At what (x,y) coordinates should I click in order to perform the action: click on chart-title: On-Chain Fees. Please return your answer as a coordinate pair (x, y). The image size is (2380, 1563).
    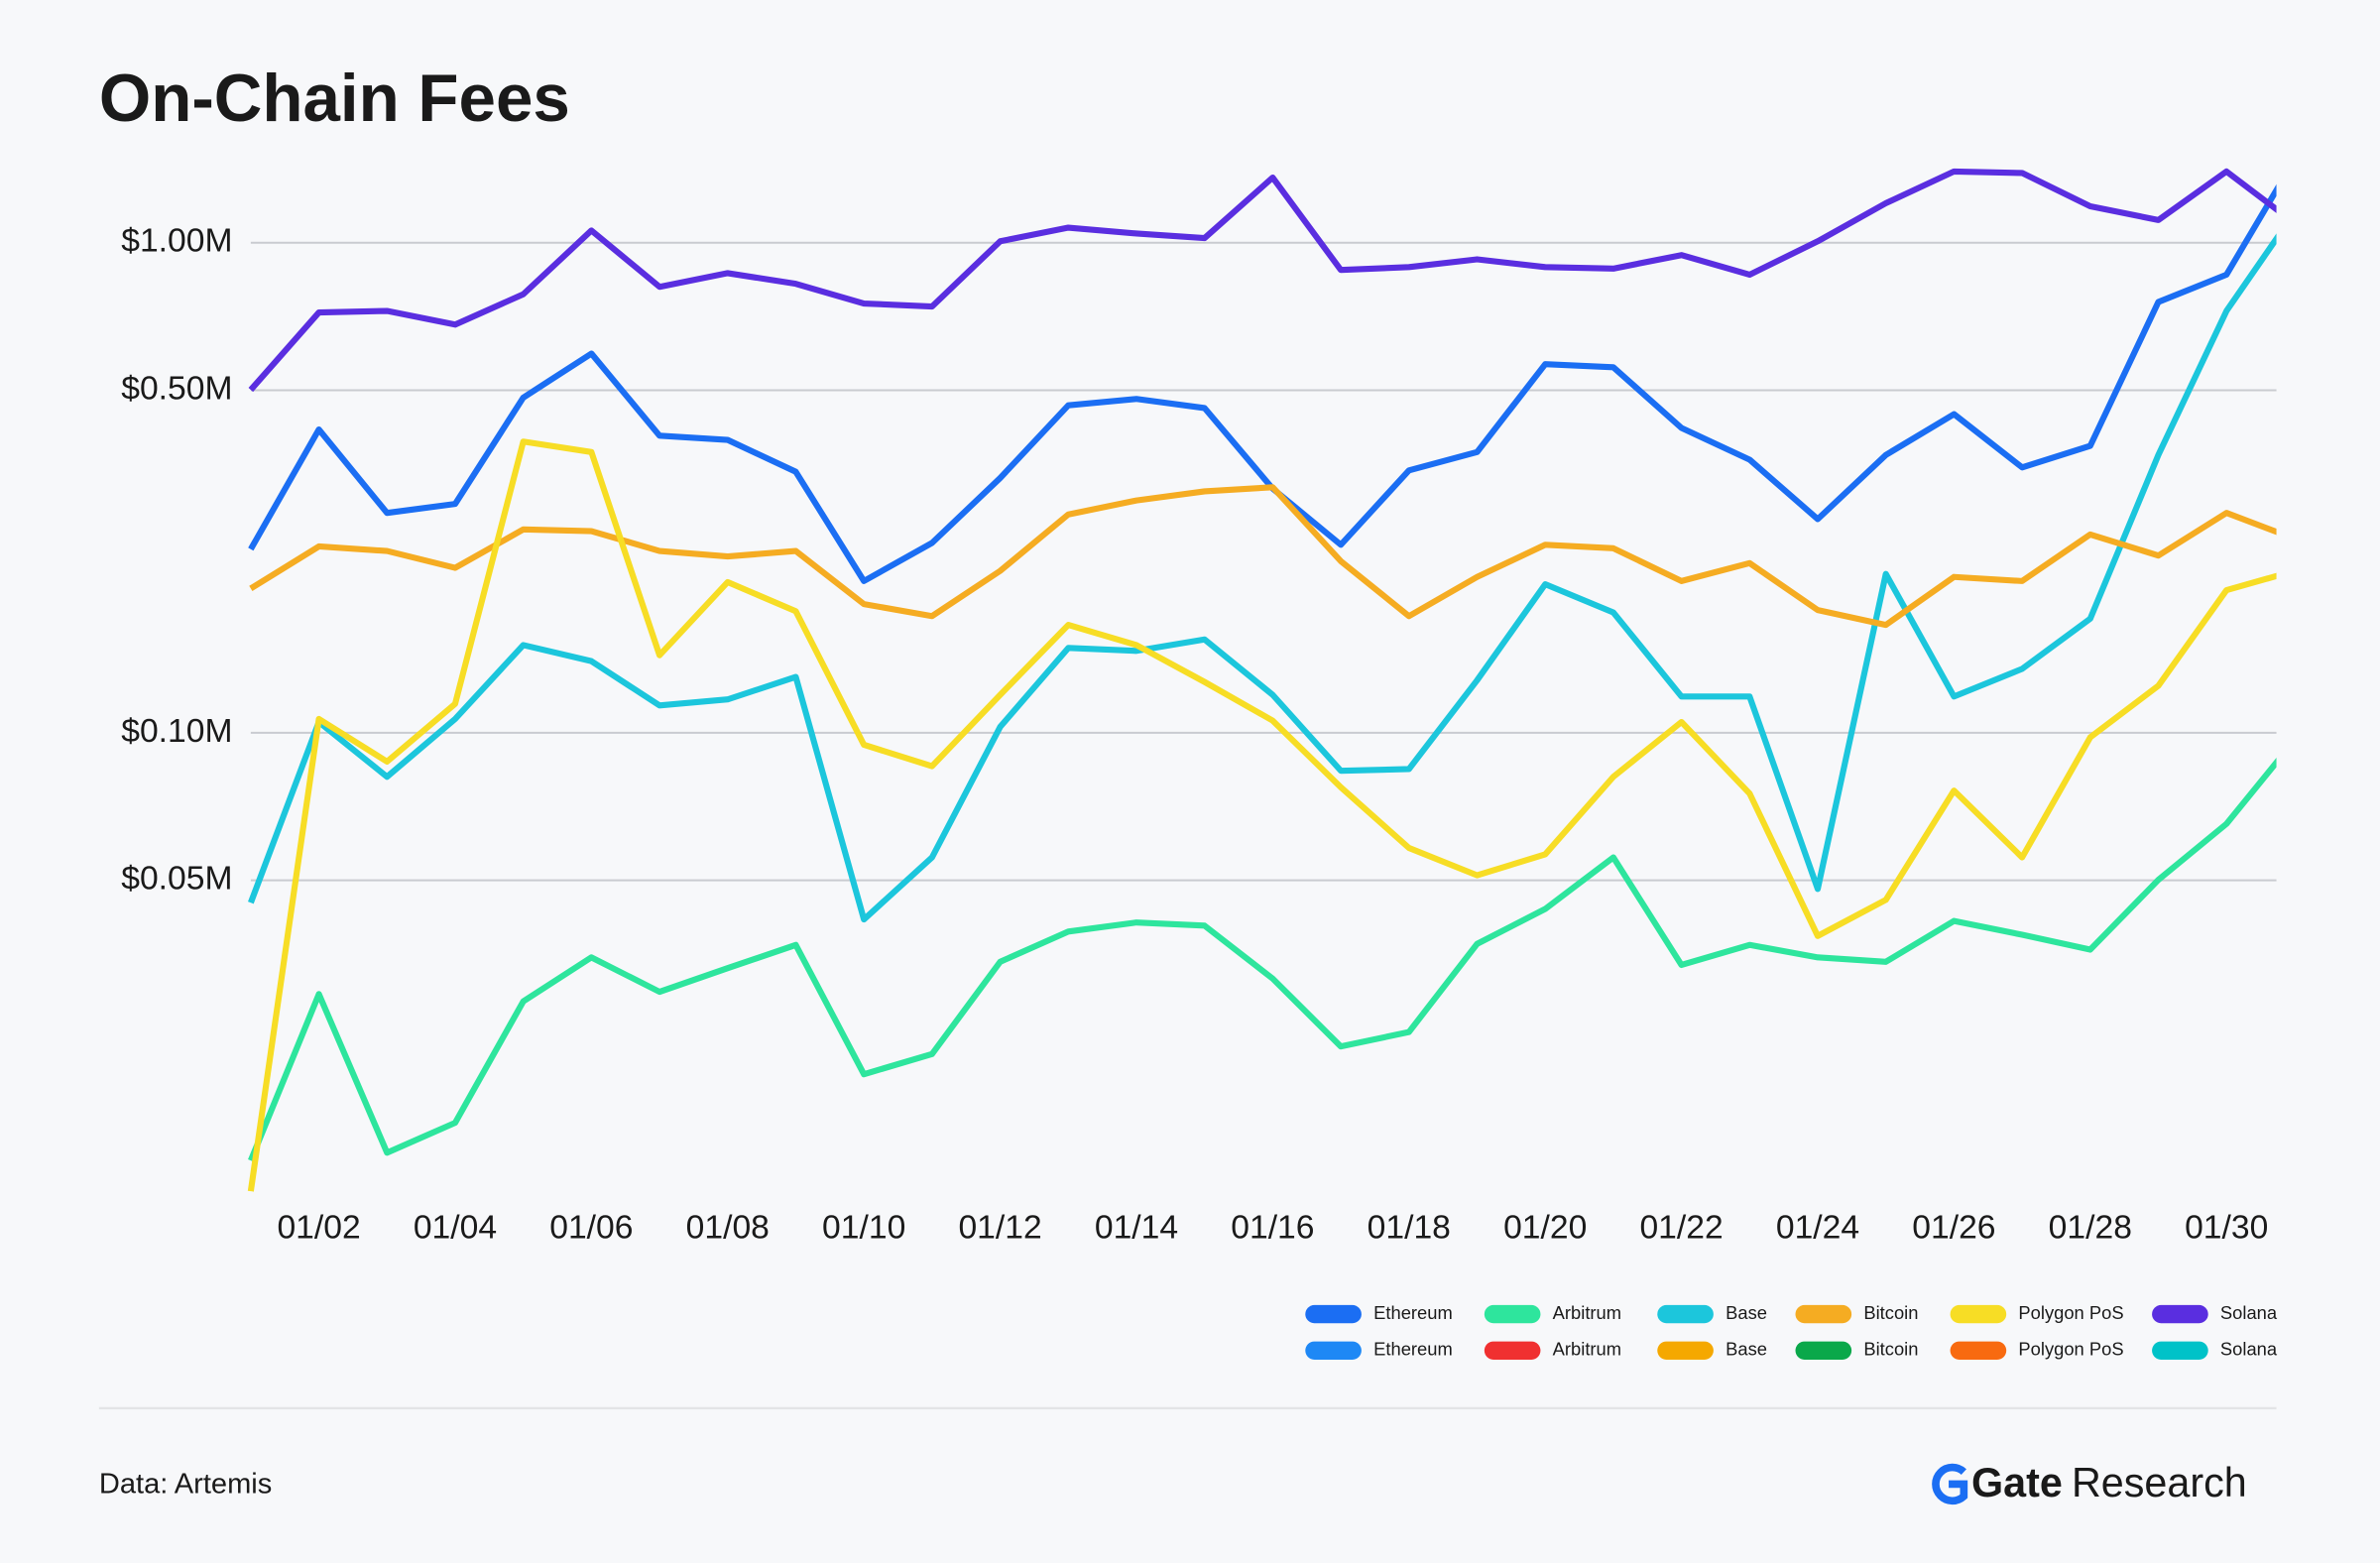
    Looking at the image, I should click on (334, 98).